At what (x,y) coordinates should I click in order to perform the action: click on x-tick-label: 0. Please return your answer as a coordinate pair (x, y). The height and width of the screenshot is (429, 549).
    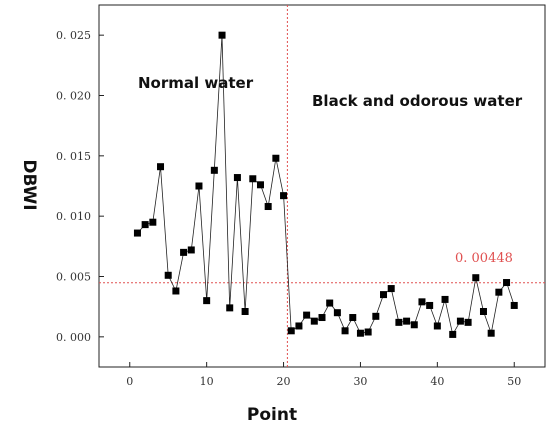
    Looking at the image, I should click on (129, 381).